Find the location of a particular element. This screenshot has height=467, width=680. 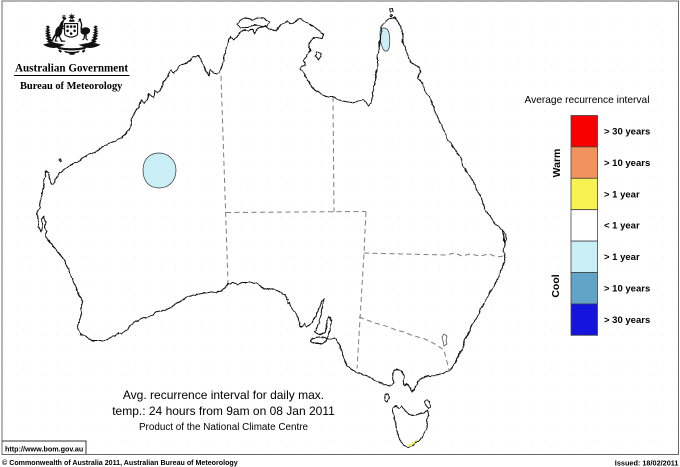

svg-text: Average recurrence interval is located at coordinates (587, 100).